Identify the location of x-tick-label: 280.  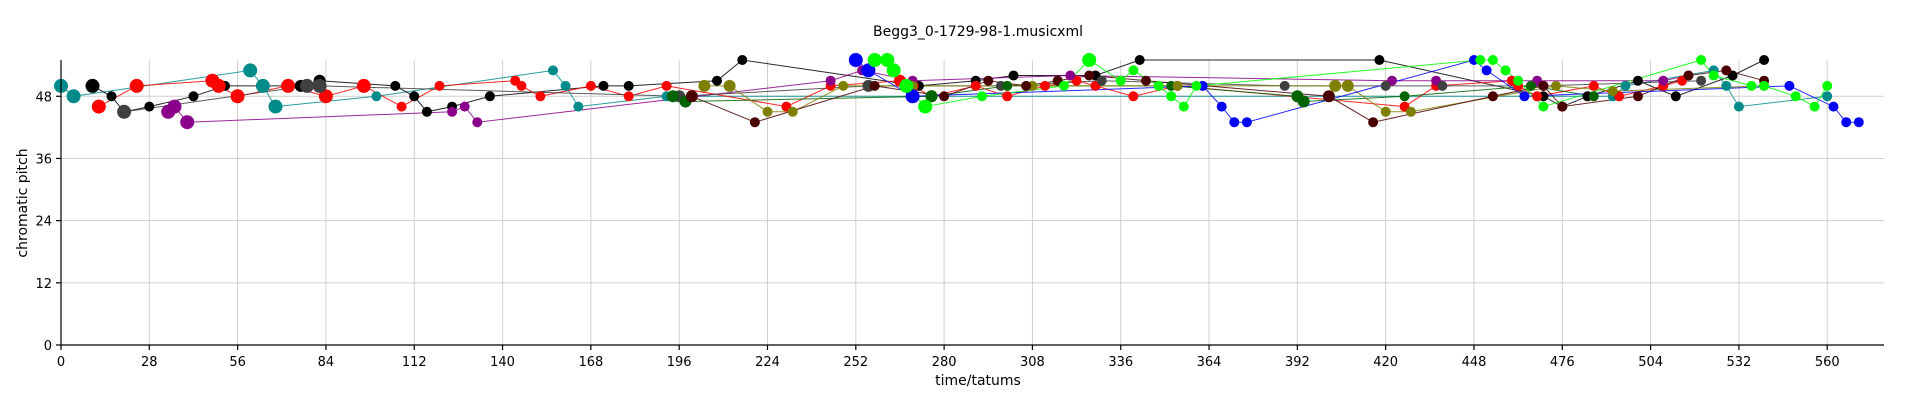
(944, 362).